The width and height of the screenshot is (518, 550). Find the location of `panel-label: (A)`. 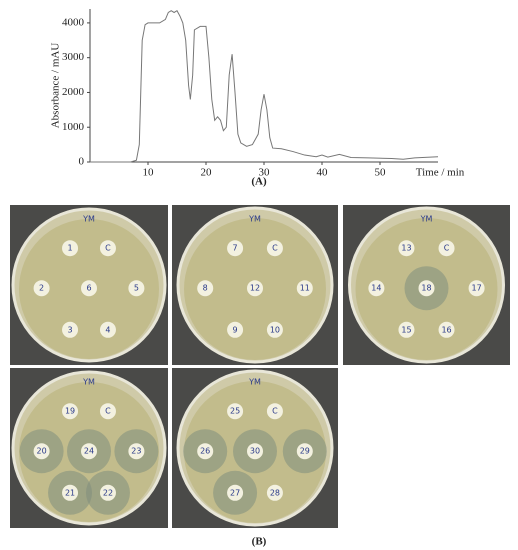

panel-label: (A) is located at coordinates (259, 182).